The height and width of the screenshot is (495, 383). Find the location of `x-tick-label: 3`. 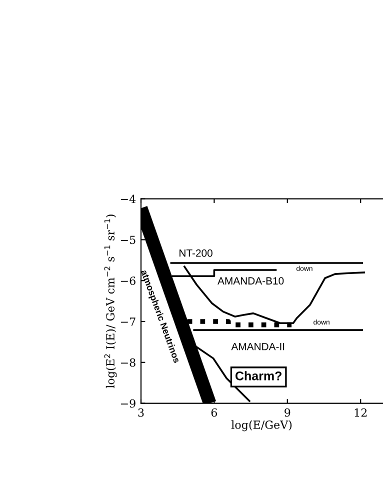

x-tick-label: 3 is located at coordinates (141, 412).